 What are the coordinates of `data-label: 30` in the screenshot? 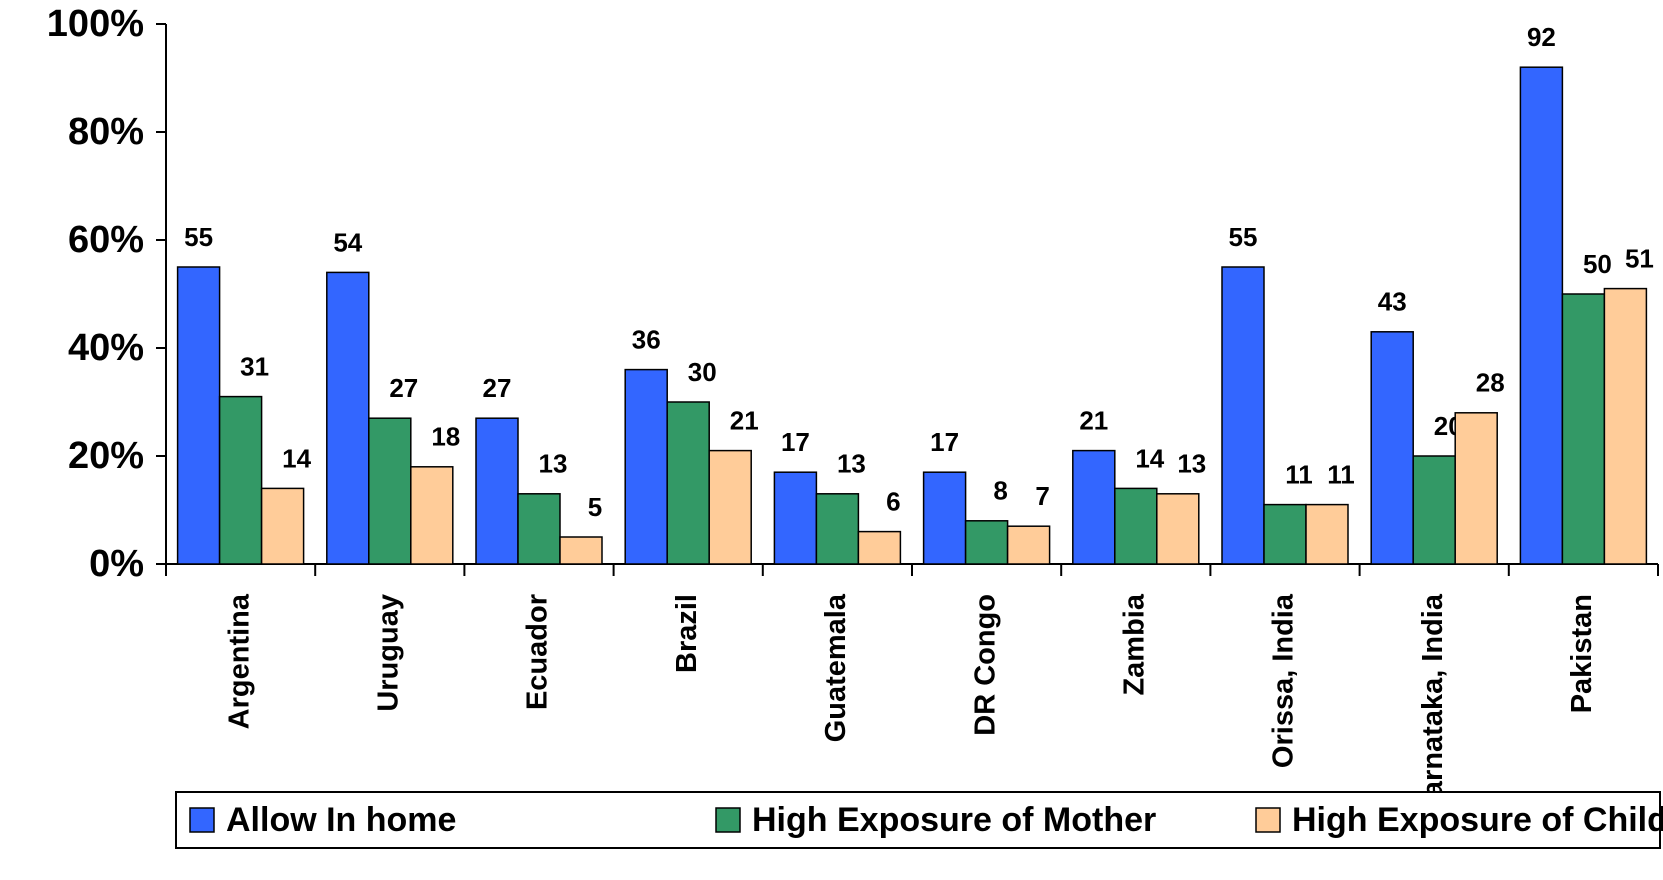 It's located at (702, 372).